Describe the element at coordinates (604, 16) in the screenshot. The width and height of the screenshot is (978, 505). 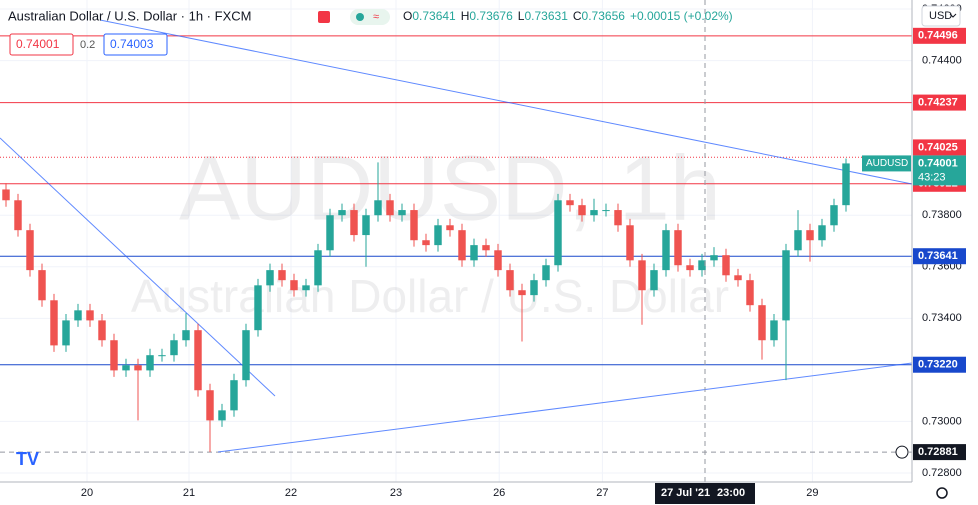
I see `ohlc-value: 0.73656` at that location.